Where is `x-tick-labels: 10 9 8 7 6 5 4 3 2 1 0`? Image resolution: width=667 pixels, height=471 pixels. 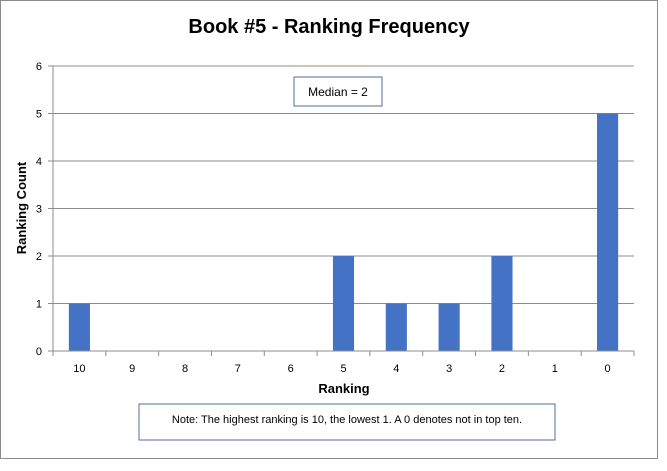
x-tick-labels: 10 9 8 7 6 5 4 3 2 1 0 is located at coordinates (343, 363).